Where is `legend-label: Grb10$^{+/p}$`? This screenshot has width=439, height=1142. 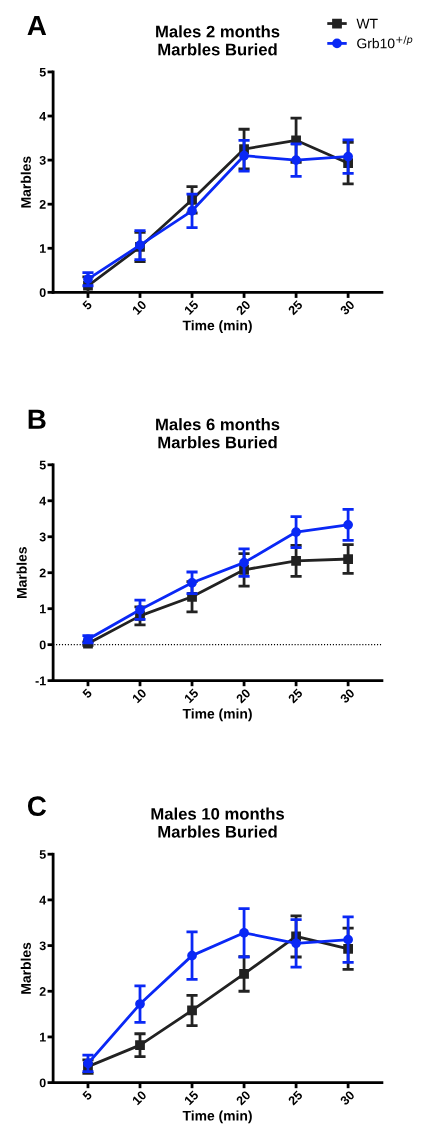 legend-label: Grb10$^{+/p}$ is located at coordinates (385, 42).